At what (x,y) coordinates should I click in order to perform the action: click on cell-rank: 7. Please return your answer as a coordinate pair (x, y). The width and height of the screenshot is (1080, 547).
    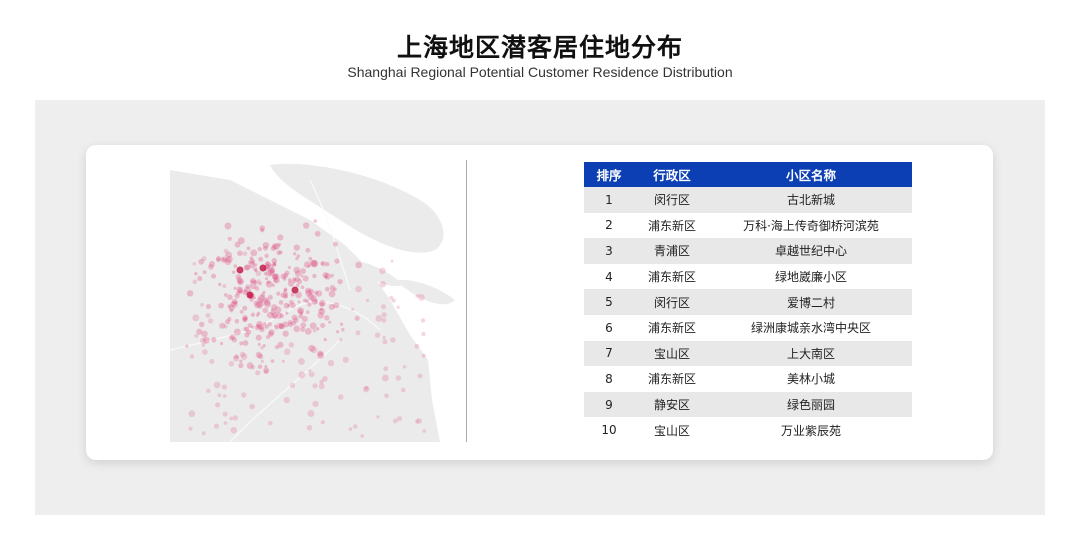
    Looking at the image, I should click on (609, 353).